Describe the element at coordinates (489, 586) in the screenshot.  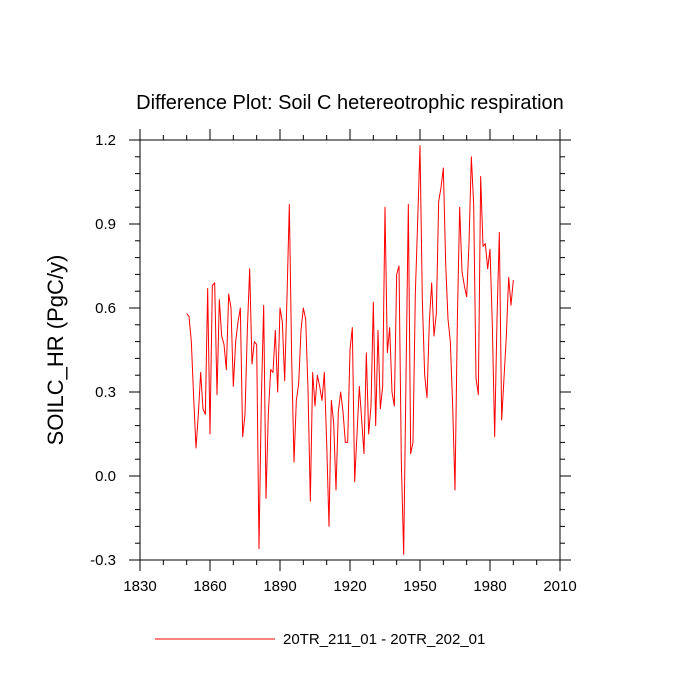
I see `x-tick-label: 1980` at that location.